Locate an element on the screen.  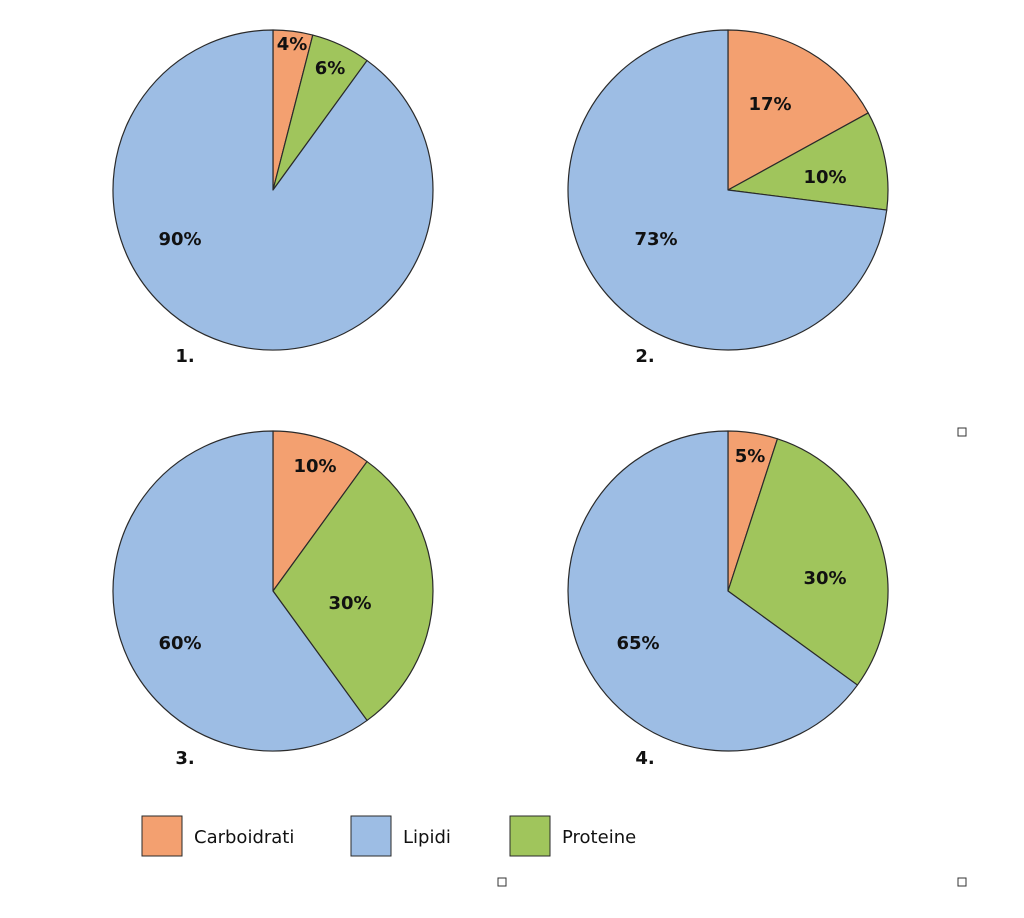
slice-label-lipidi: 65% is located at coordinates (637, 643).